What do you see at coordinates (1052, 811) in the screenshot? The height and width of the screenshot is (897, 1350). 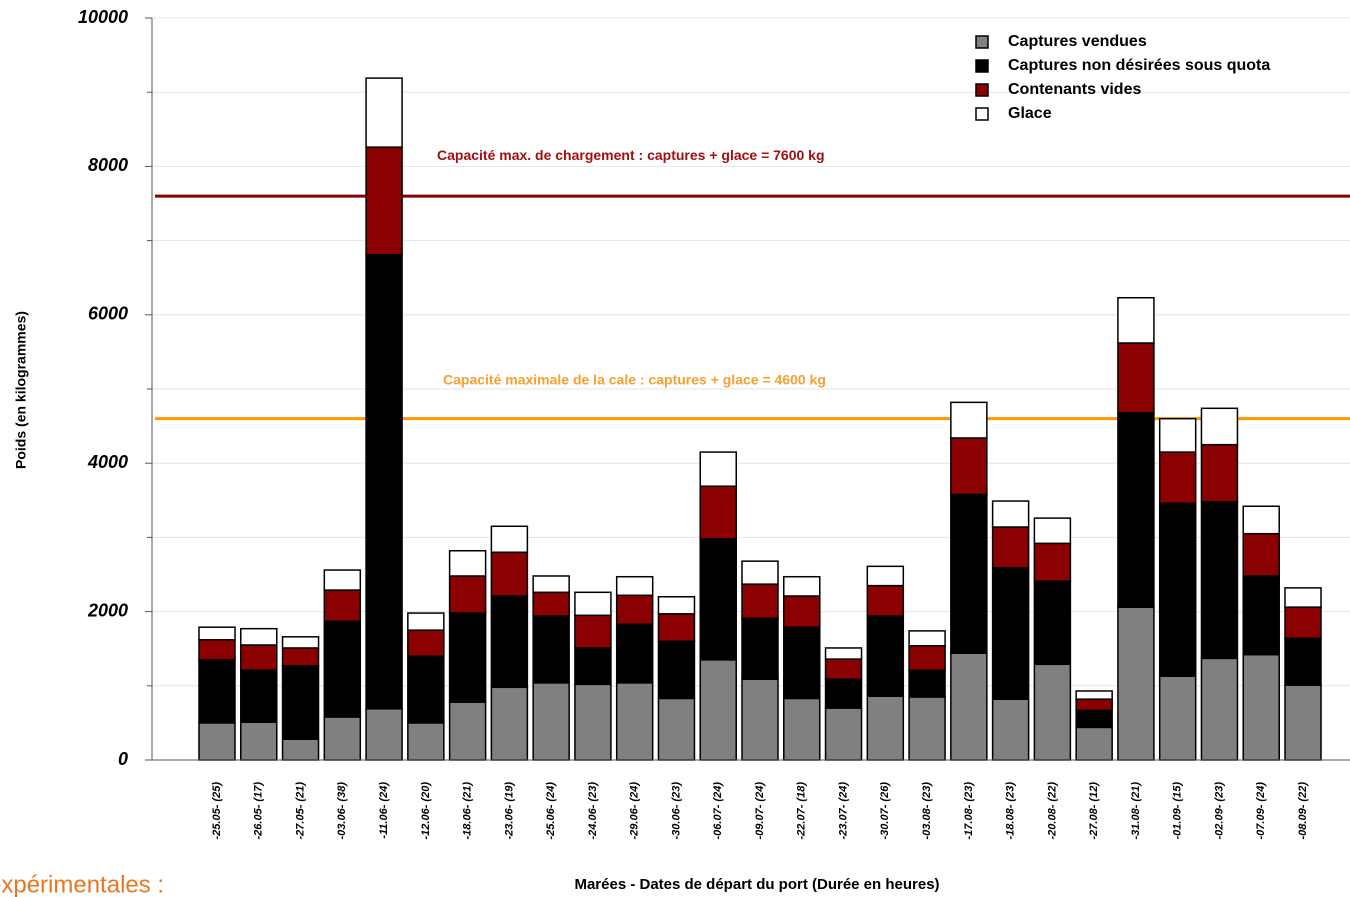 I see `x-tick-label: -20.08- (22)` at bounding box center [1052, 811].